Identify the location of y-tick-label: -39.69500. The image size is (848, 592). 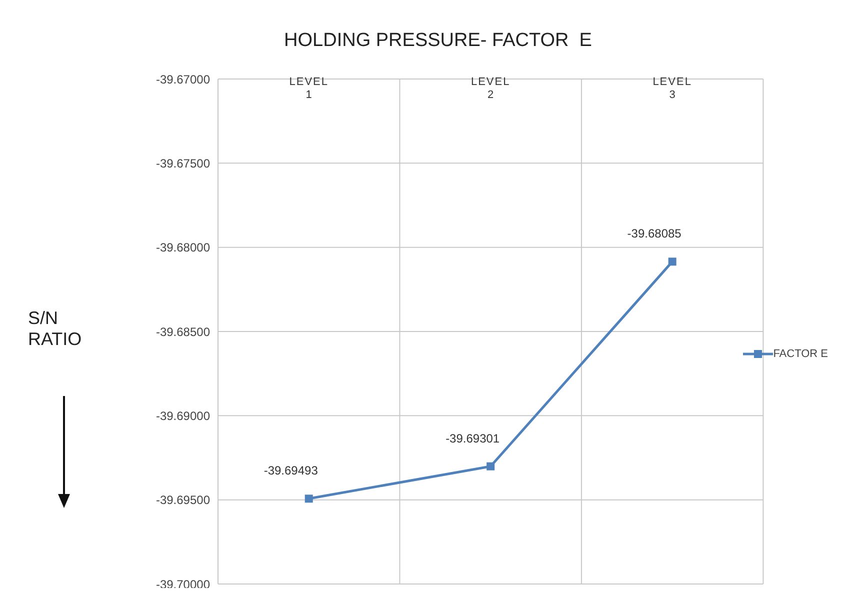
(183, 500).